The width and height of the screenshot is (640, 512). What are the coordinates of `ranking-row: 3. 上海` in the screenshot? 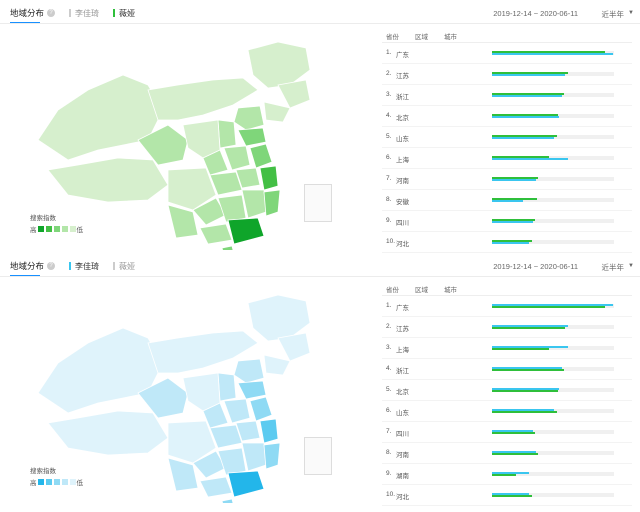 It's located at (507, 348).